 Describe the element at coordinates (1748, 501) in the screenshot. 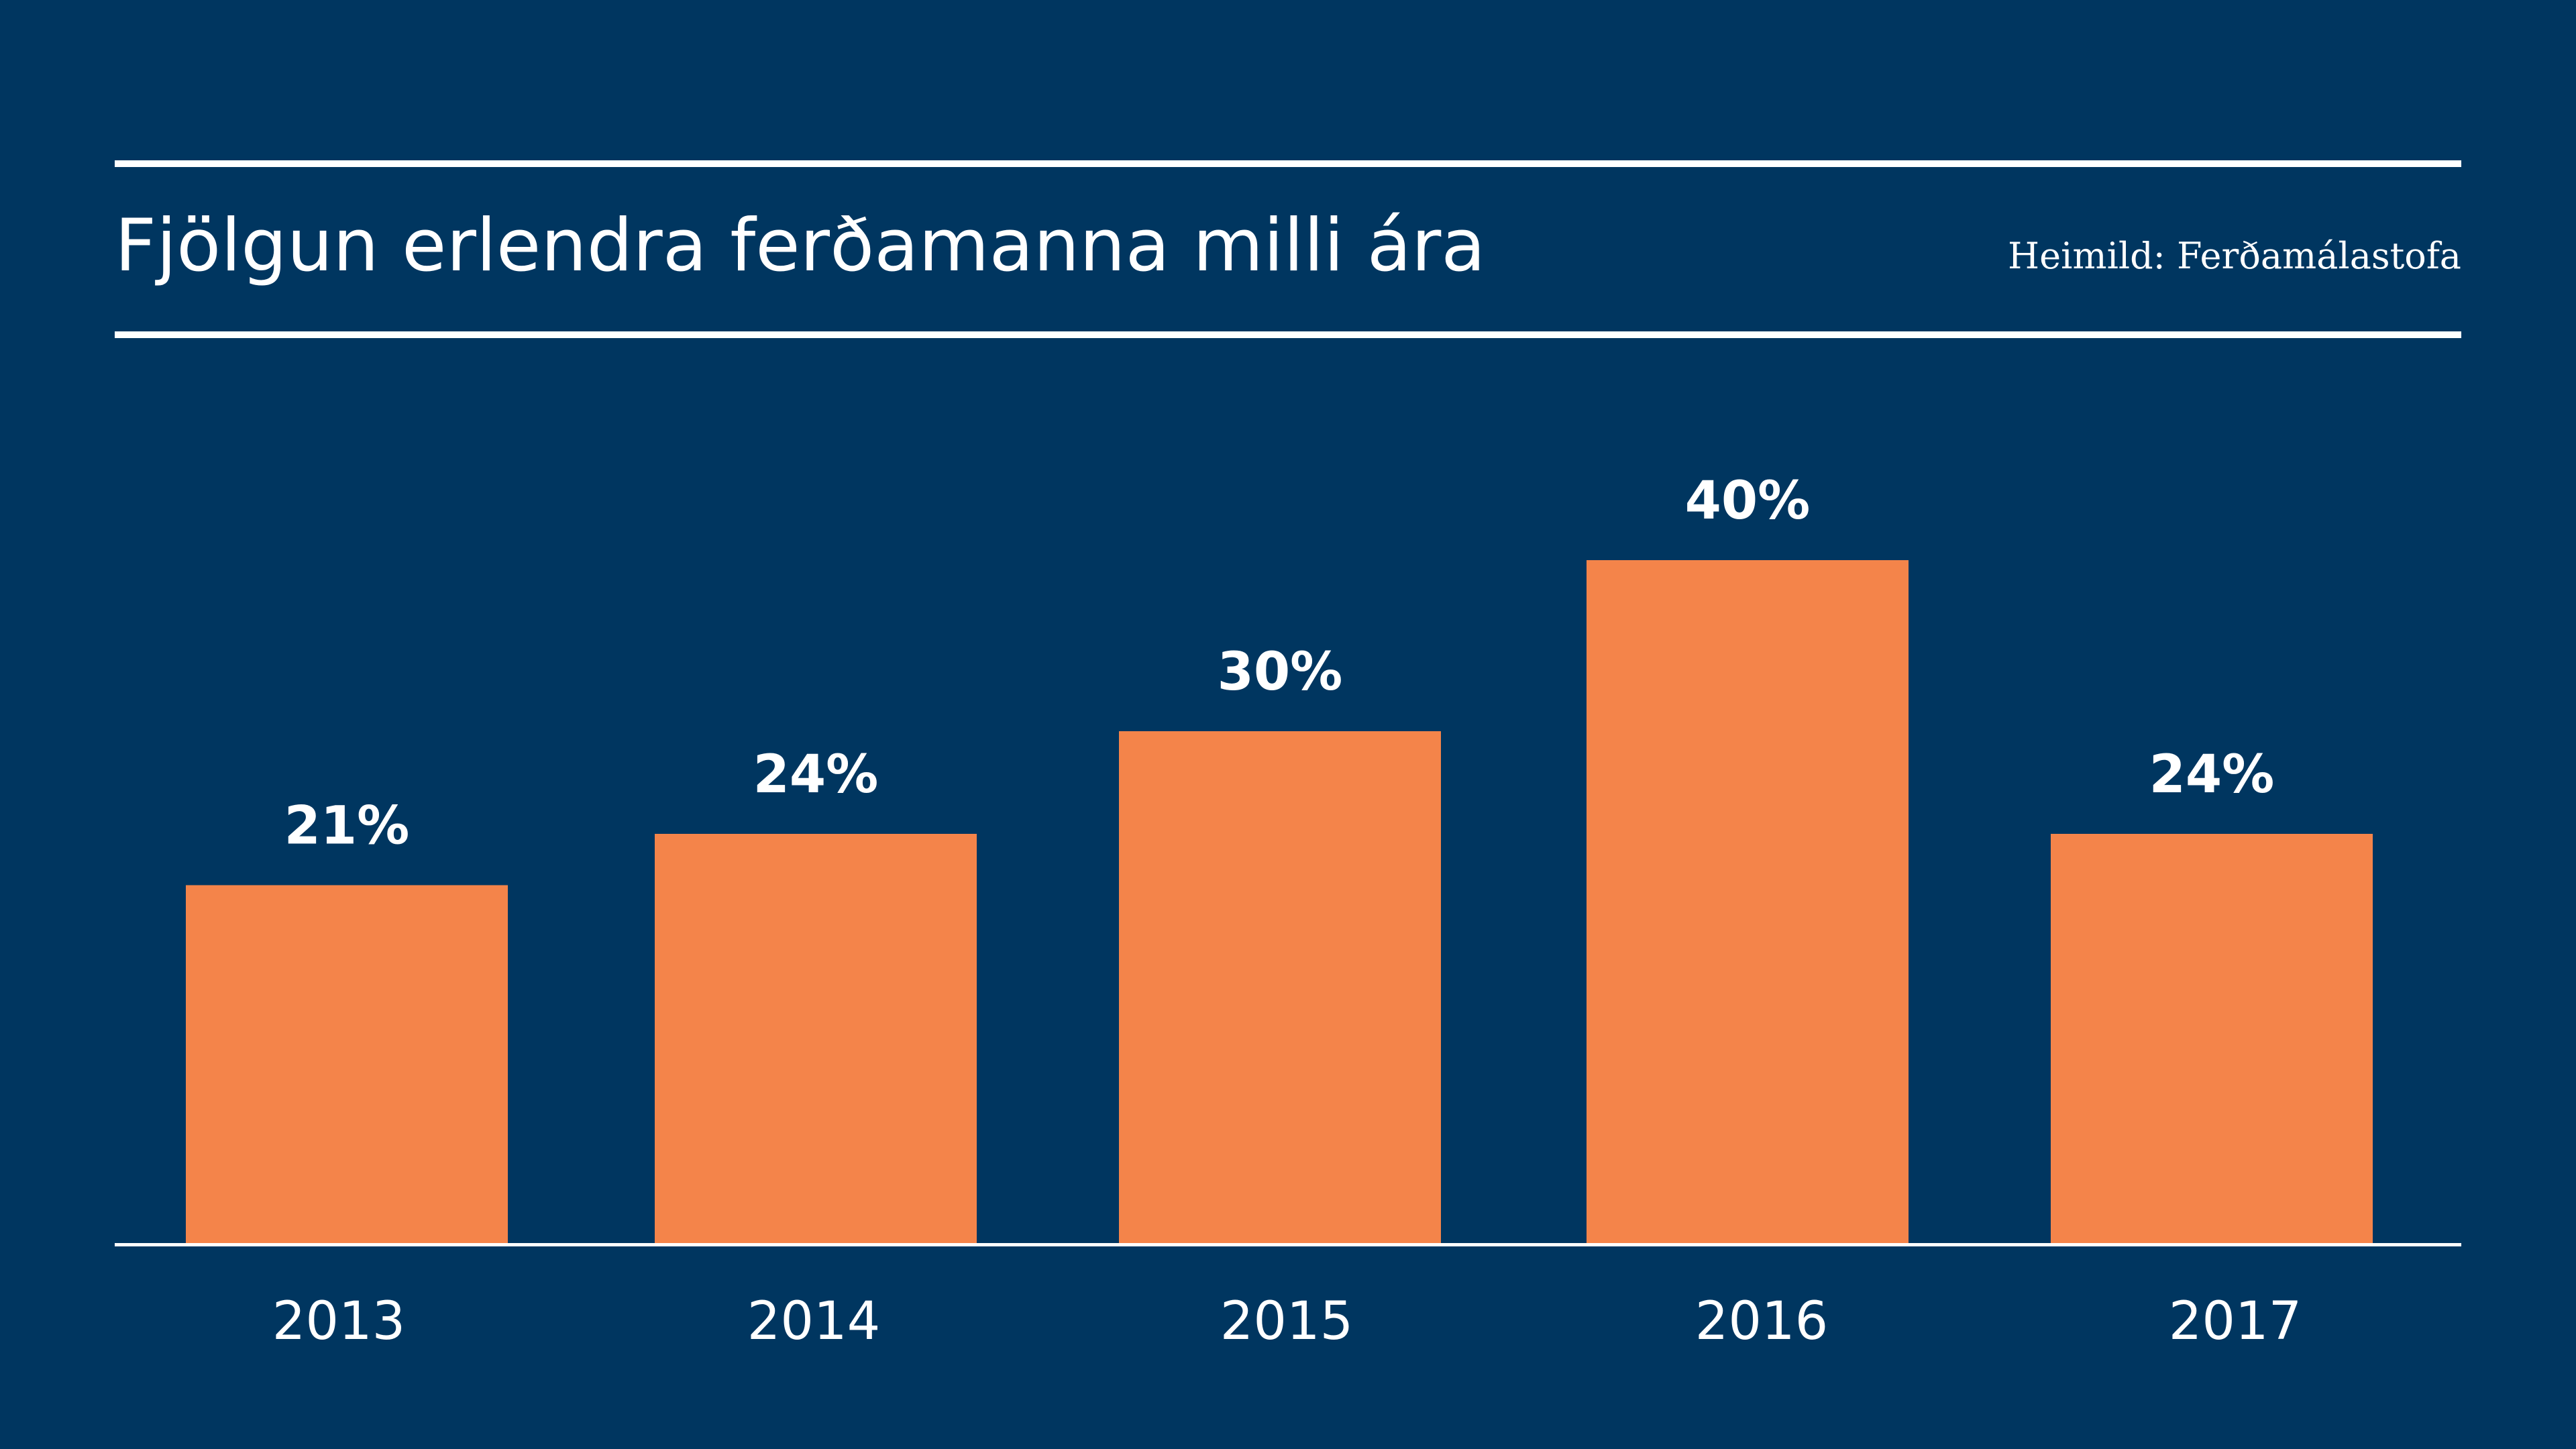

I see `value-label-2016: 40%` at that location.